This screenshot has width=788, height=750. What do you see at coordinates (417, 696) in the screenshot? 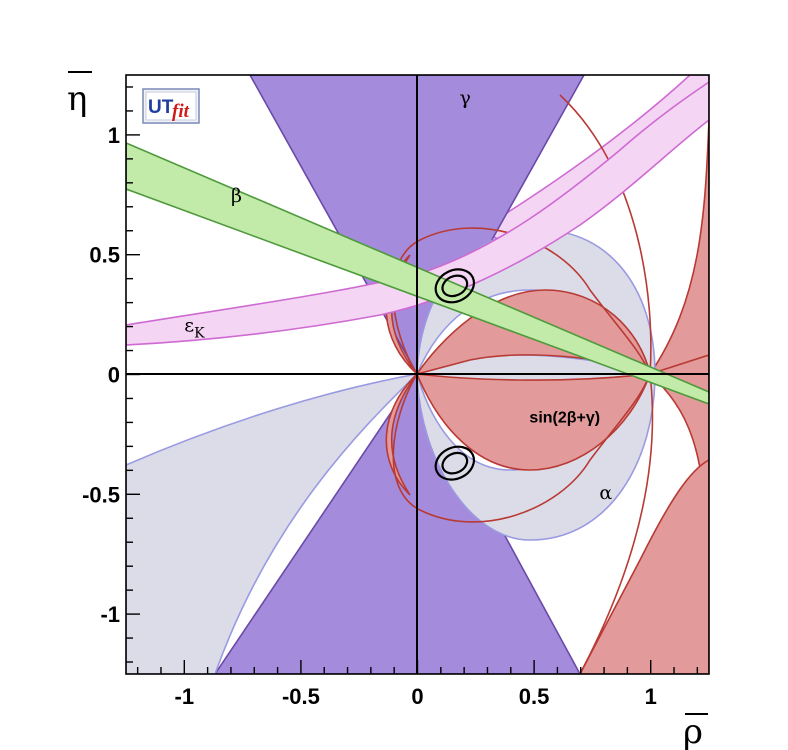
I see `x-tick-label: 0` at bounding box center [417, 696].